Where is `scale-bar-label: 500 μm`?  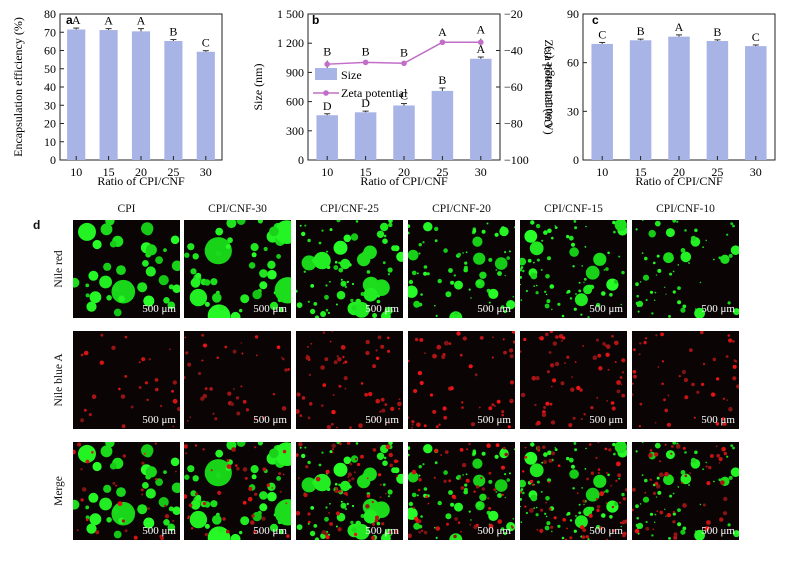 scale-bar-label: 500 μm is located at coordinates (270, 309).